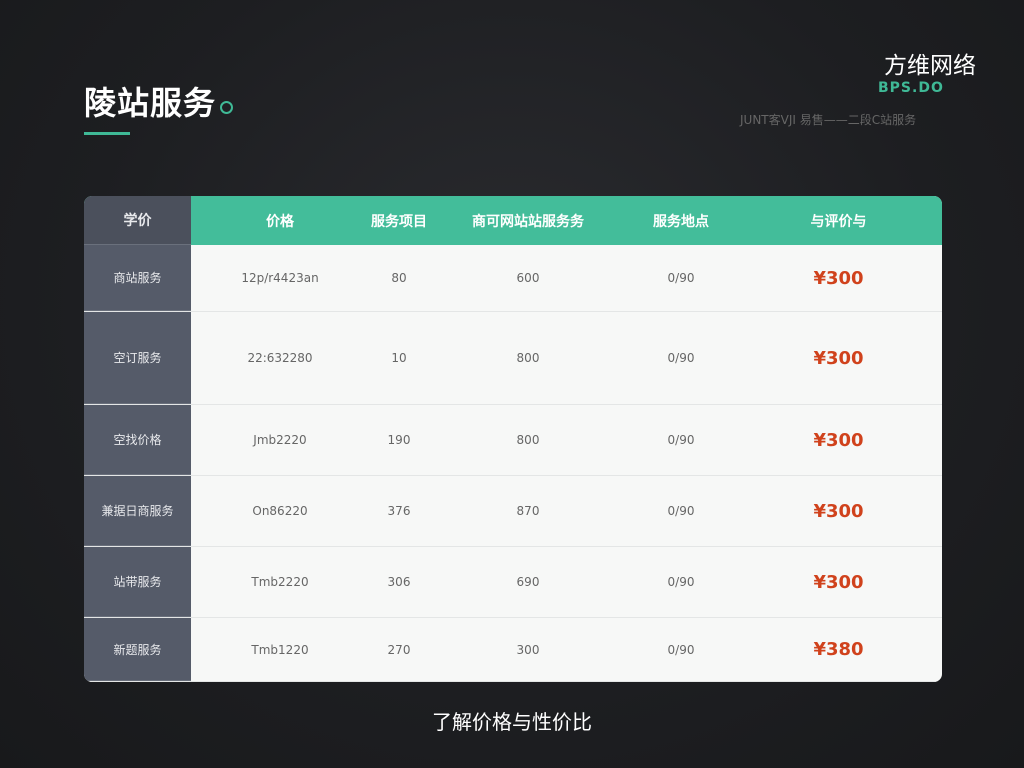 The height and width of the screenshot is (768, 1024). What do you see at coordinates (280, 278) in the screenshot?
I see `table-cell: 12p/r4423an` at bounding box center [280, 278].